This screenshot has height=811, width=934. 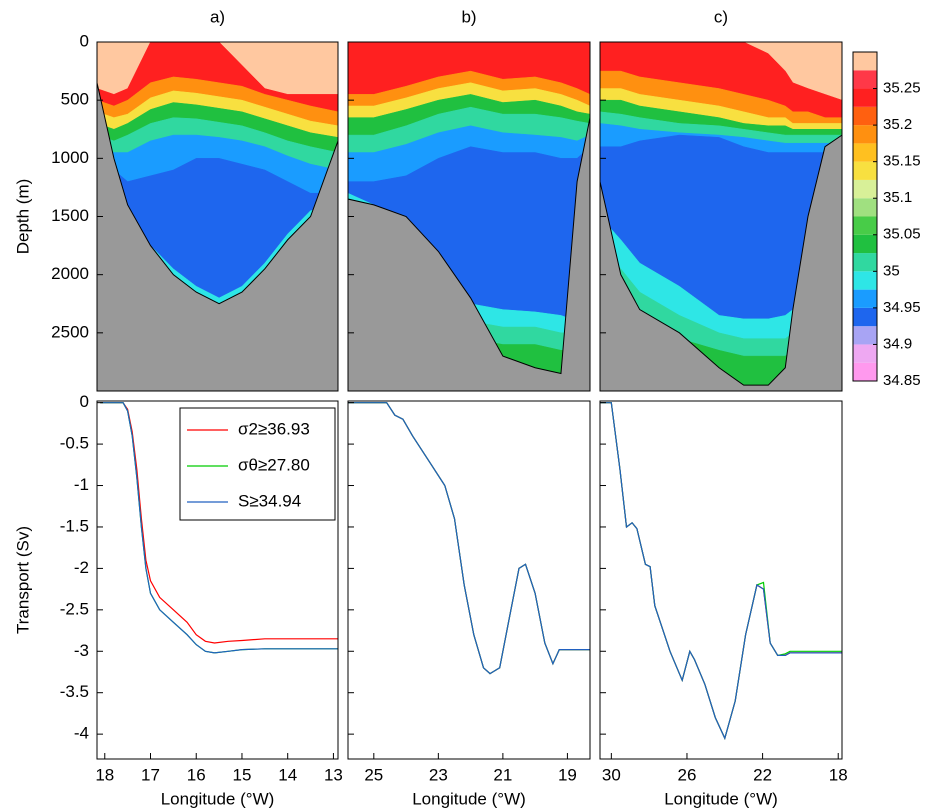 I want to click on panel-title: a), so click(x=217, y=16).